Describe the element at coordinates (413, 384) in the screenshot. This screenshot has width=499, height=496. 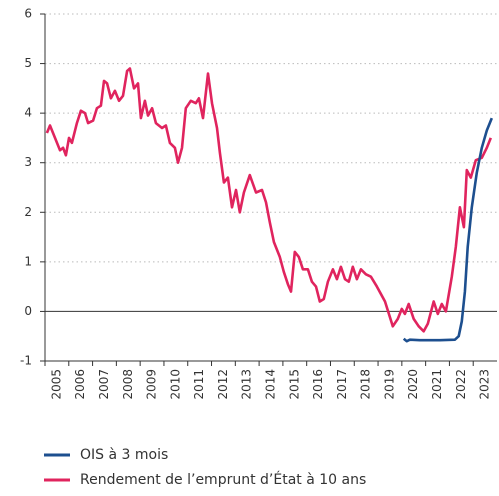
I see `x-tick-label: 2020` at that location.